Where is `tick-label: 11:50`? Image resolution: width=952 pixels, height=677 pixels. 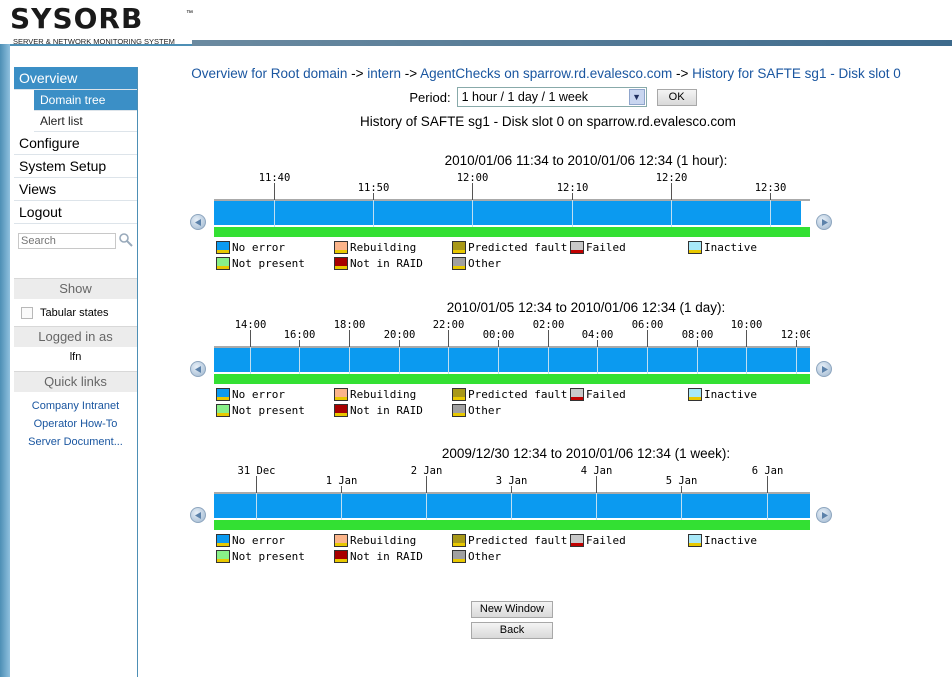 tick-label: 11:50 is located at coordinates (374, 188).